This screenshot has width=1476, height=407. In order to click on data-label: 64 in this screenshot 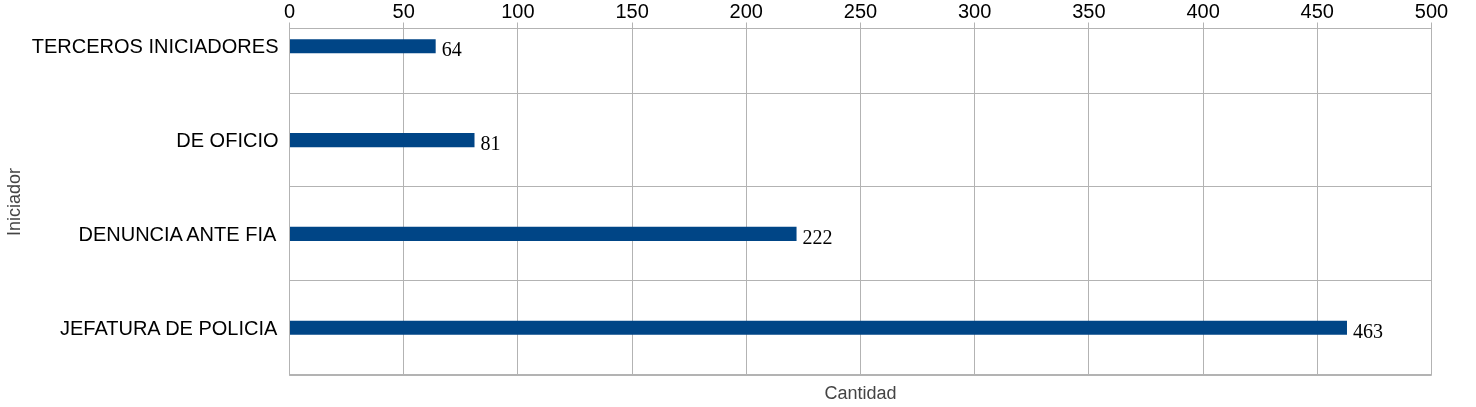, I will do `click(451, 49)`.